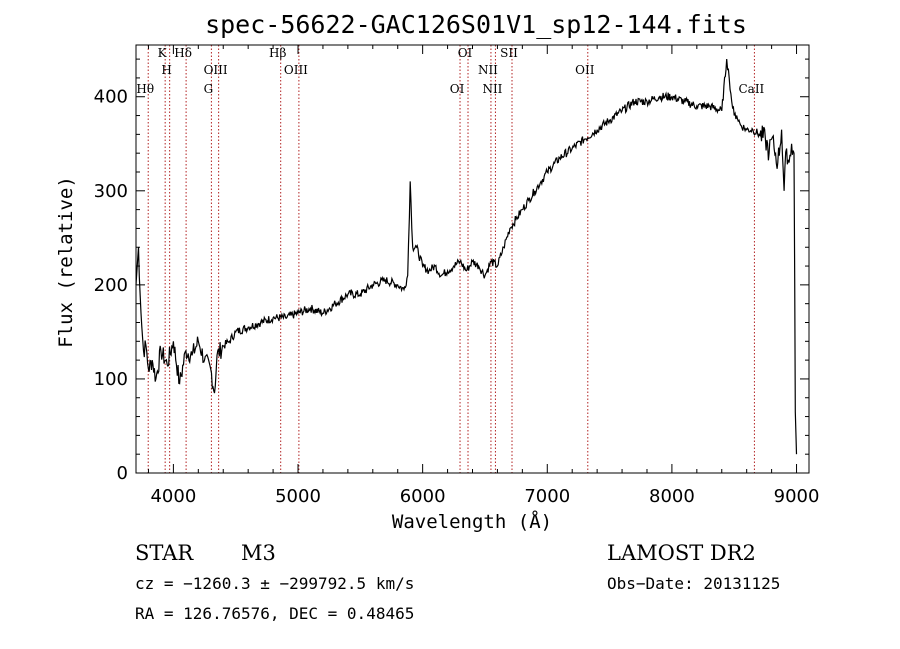 The image size is (900, 649). What do you see at coordinates (476, 24) in the screenshot?
I see `chart-title: spec-56622-GAC126S01V1_sp12-144.fits` at bounding box center [476, 24].